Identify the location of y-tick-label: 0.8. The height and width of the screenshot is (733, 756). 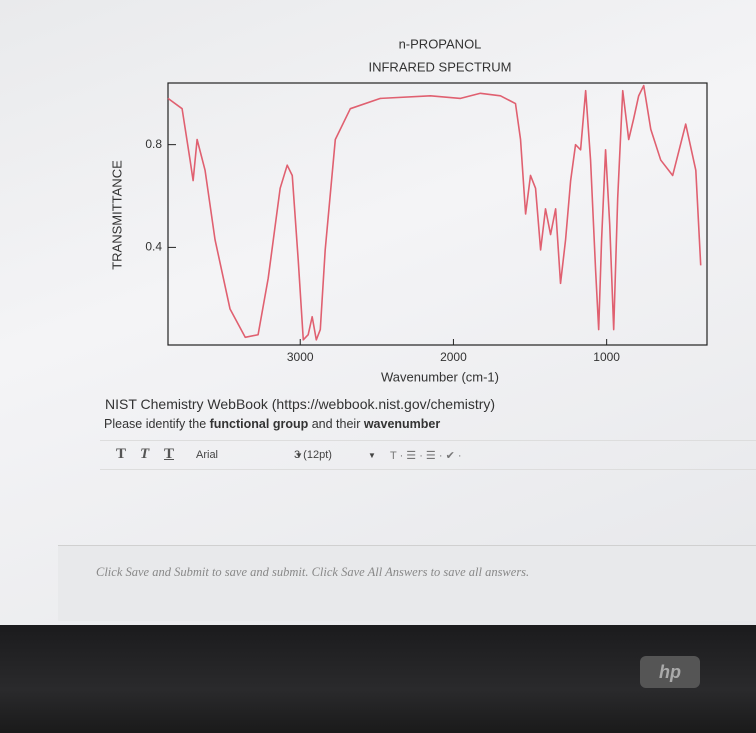
(153, 144).